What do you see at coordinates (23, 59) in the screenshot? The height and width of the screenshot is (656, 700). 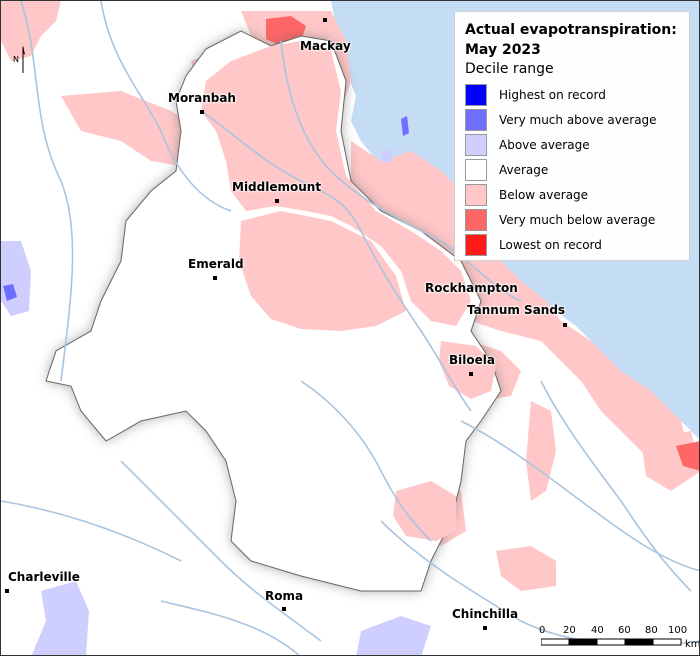 I see `north-arrow-icon` at bounding box center [23, 59].